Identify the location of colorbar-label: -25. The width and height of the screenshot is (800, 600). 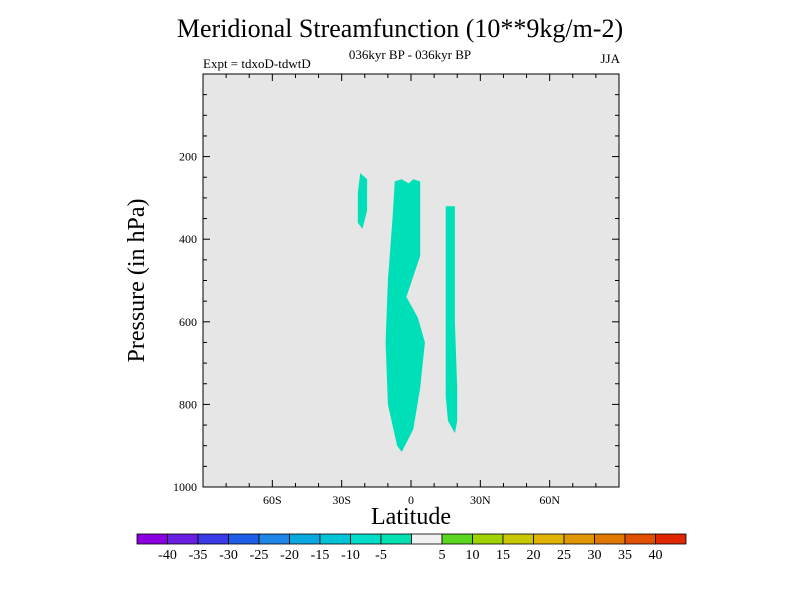
(259, 555).